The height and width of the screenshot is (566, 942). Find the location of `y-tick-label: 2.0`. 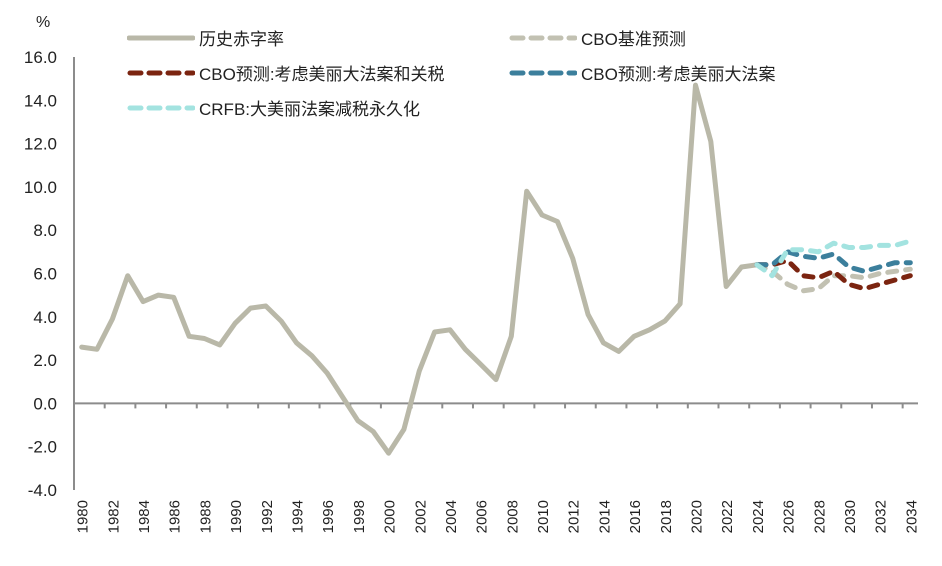

y-tick-label: 2.0 is located at coordinates (45, 360).